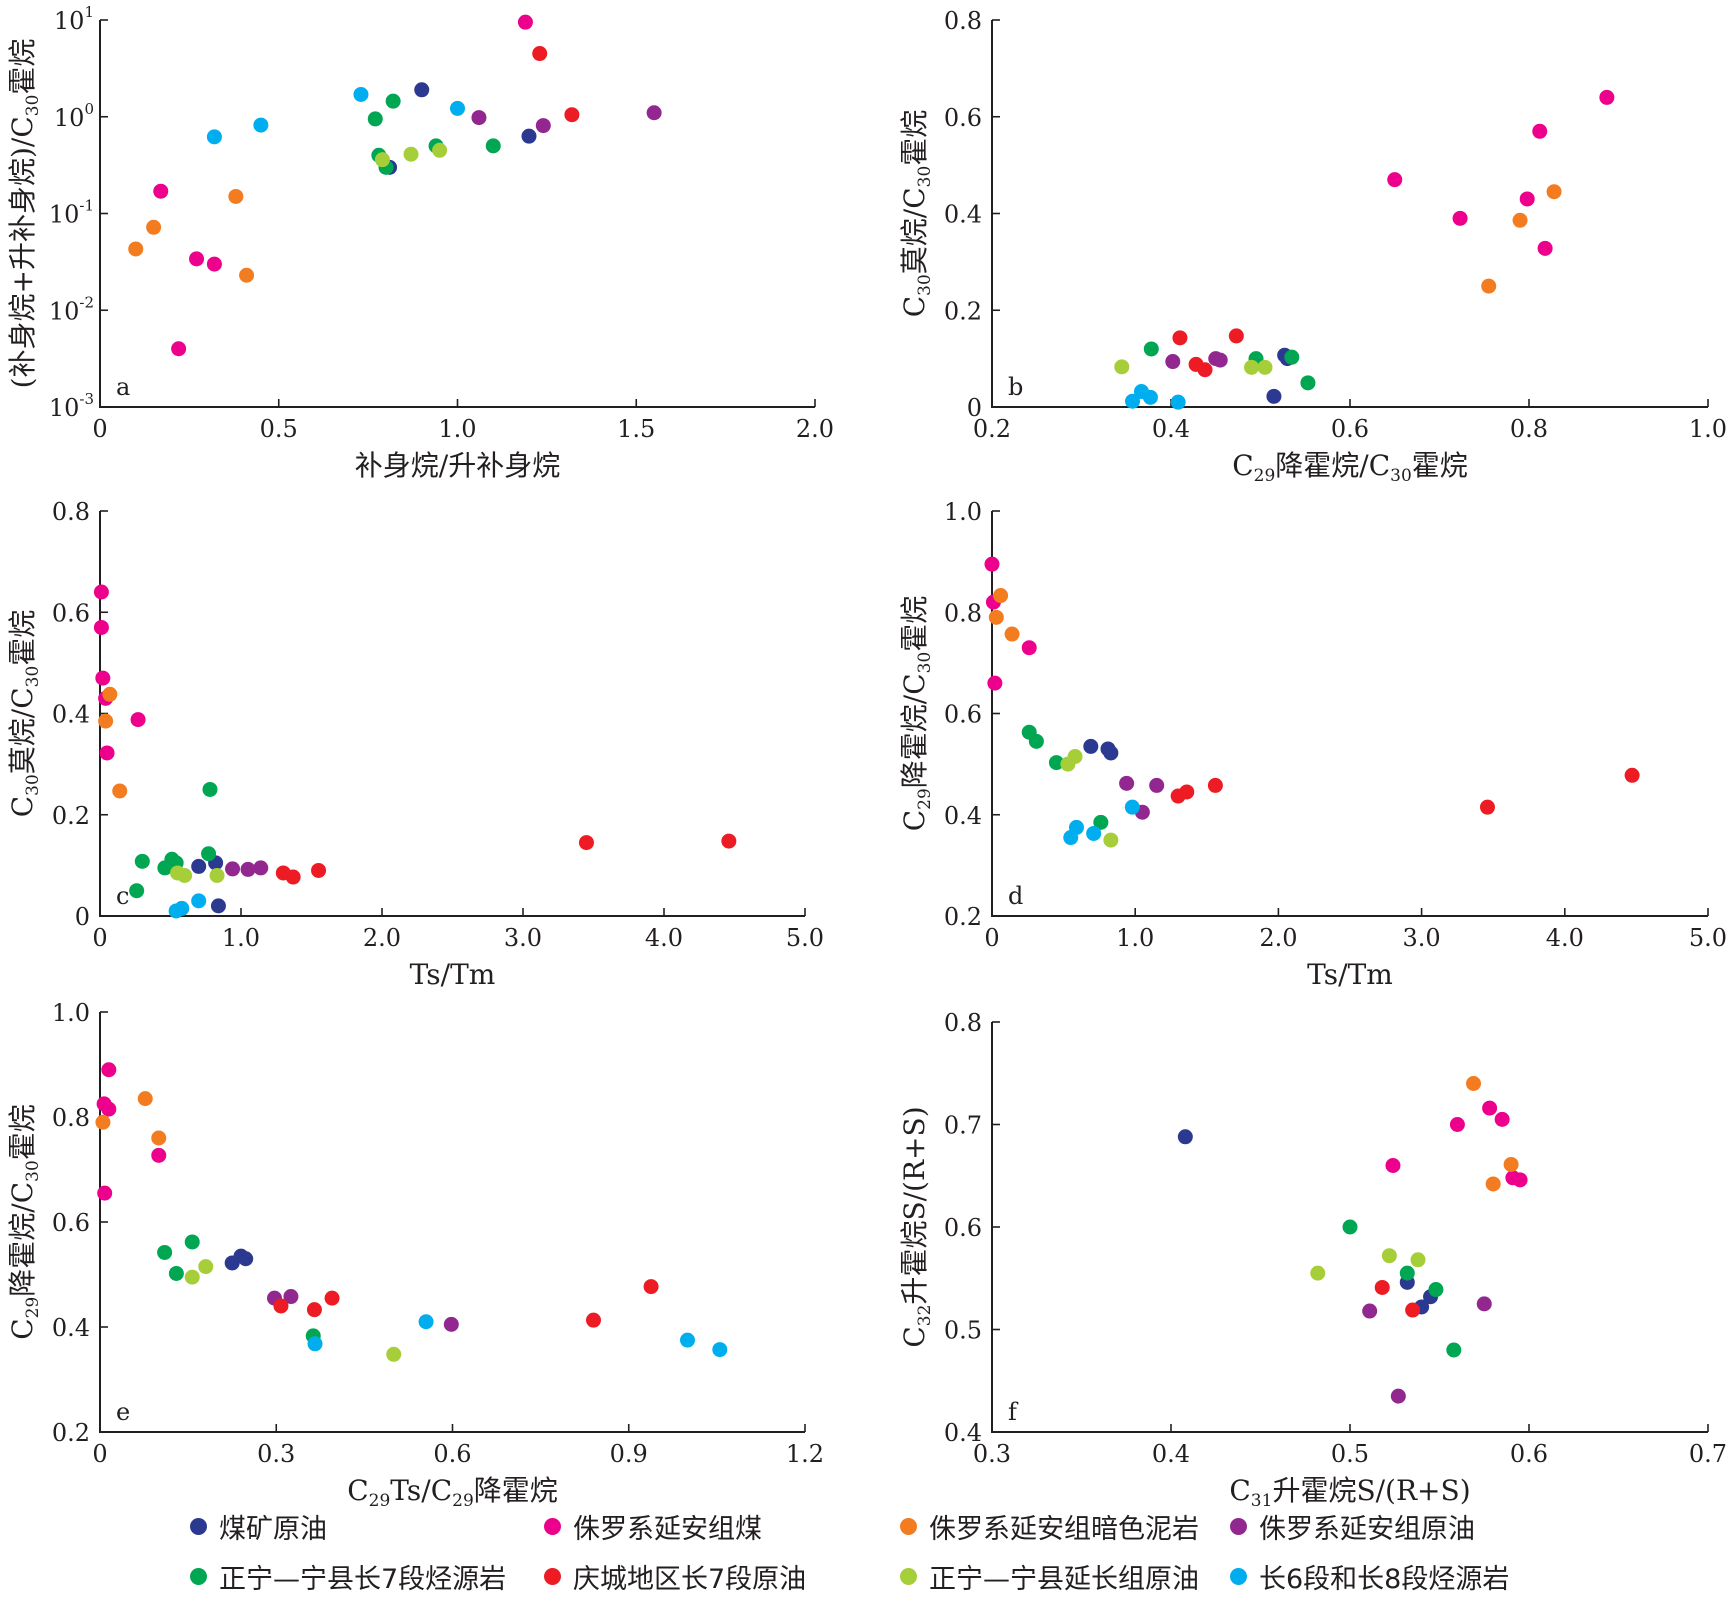  Describe the element at coordinates (1708, 938) in the screenshot. I see `x-tick-label: 5.0` at that location.